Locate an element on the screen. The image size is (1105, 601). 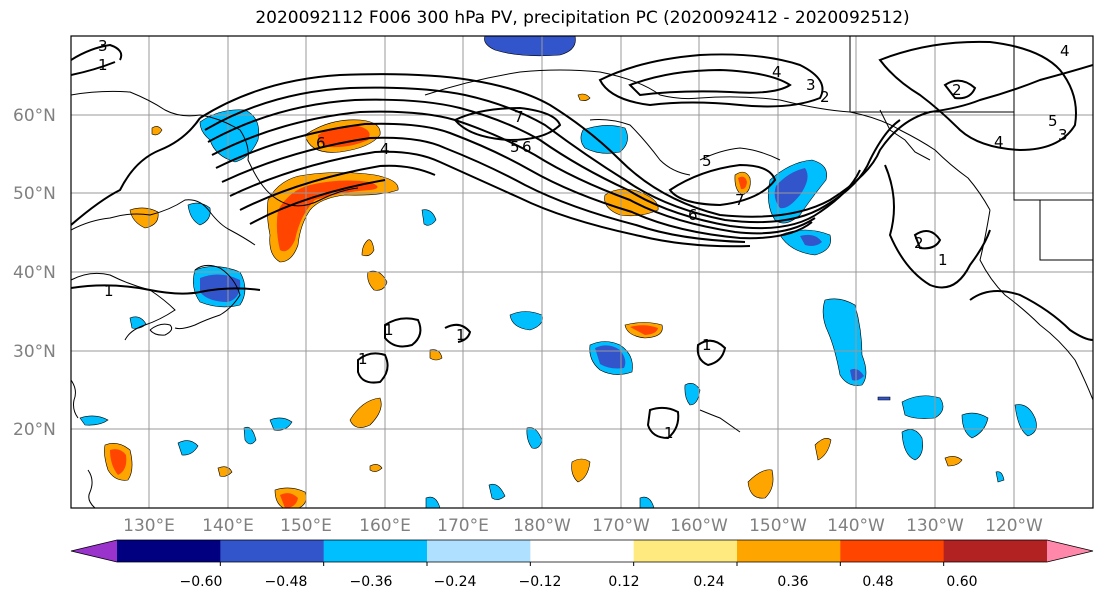
lon-label: 140°W is located at coordinates (856, 526).